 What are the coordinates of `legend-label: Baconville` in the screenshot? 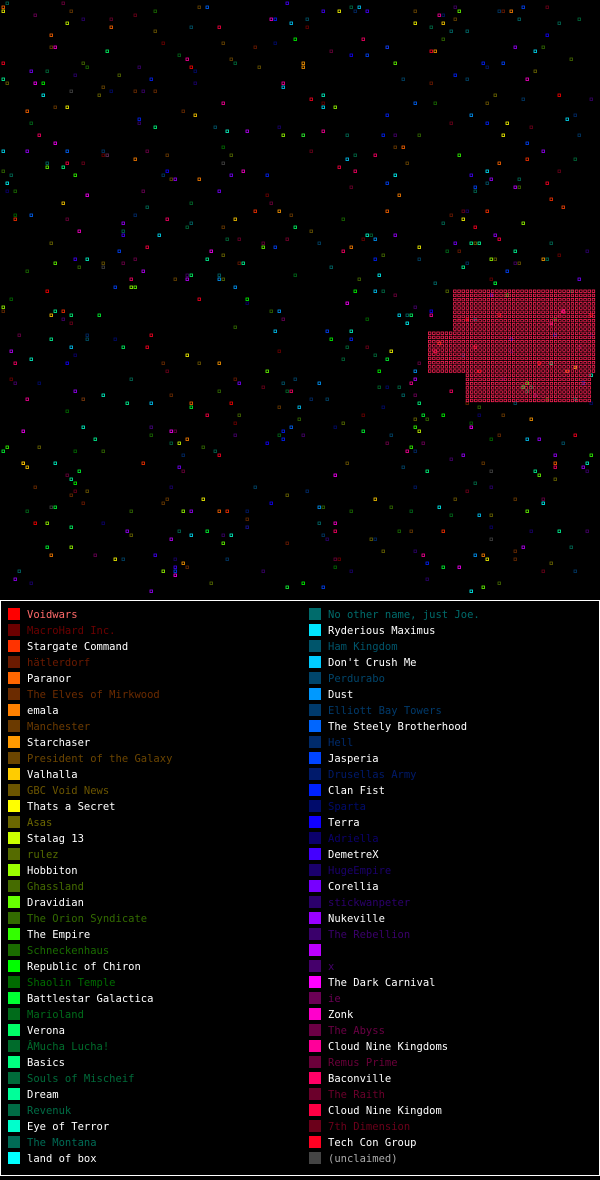 It's located at (359, 1079).